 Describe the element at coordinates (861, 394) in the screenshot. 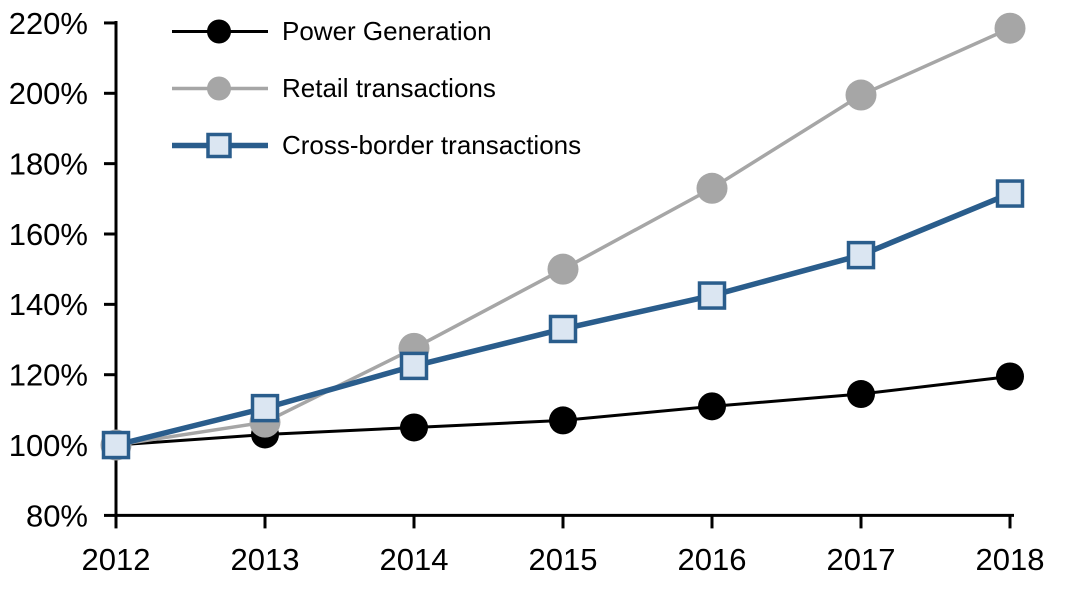

I see `data-point-power-generation-2017` at that location.